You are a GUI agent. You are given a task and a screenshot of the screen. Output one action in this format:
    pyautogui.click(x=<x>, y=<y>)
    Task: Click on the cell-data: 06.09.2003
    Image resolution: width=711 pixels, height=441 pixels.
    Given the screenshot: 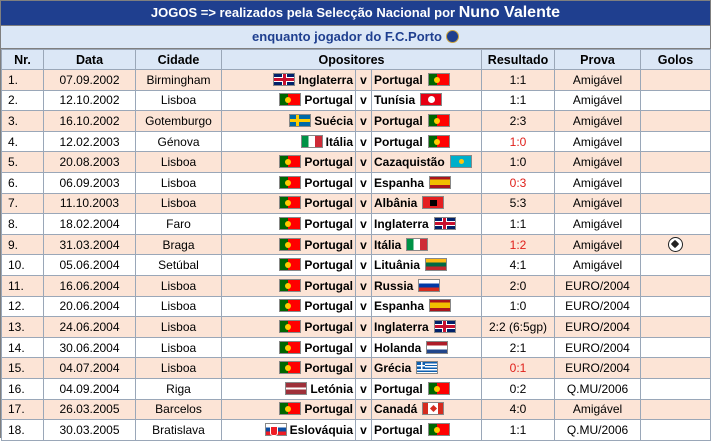 What is the action you would take?
    pyautogui.click(x=89, y=182)
    